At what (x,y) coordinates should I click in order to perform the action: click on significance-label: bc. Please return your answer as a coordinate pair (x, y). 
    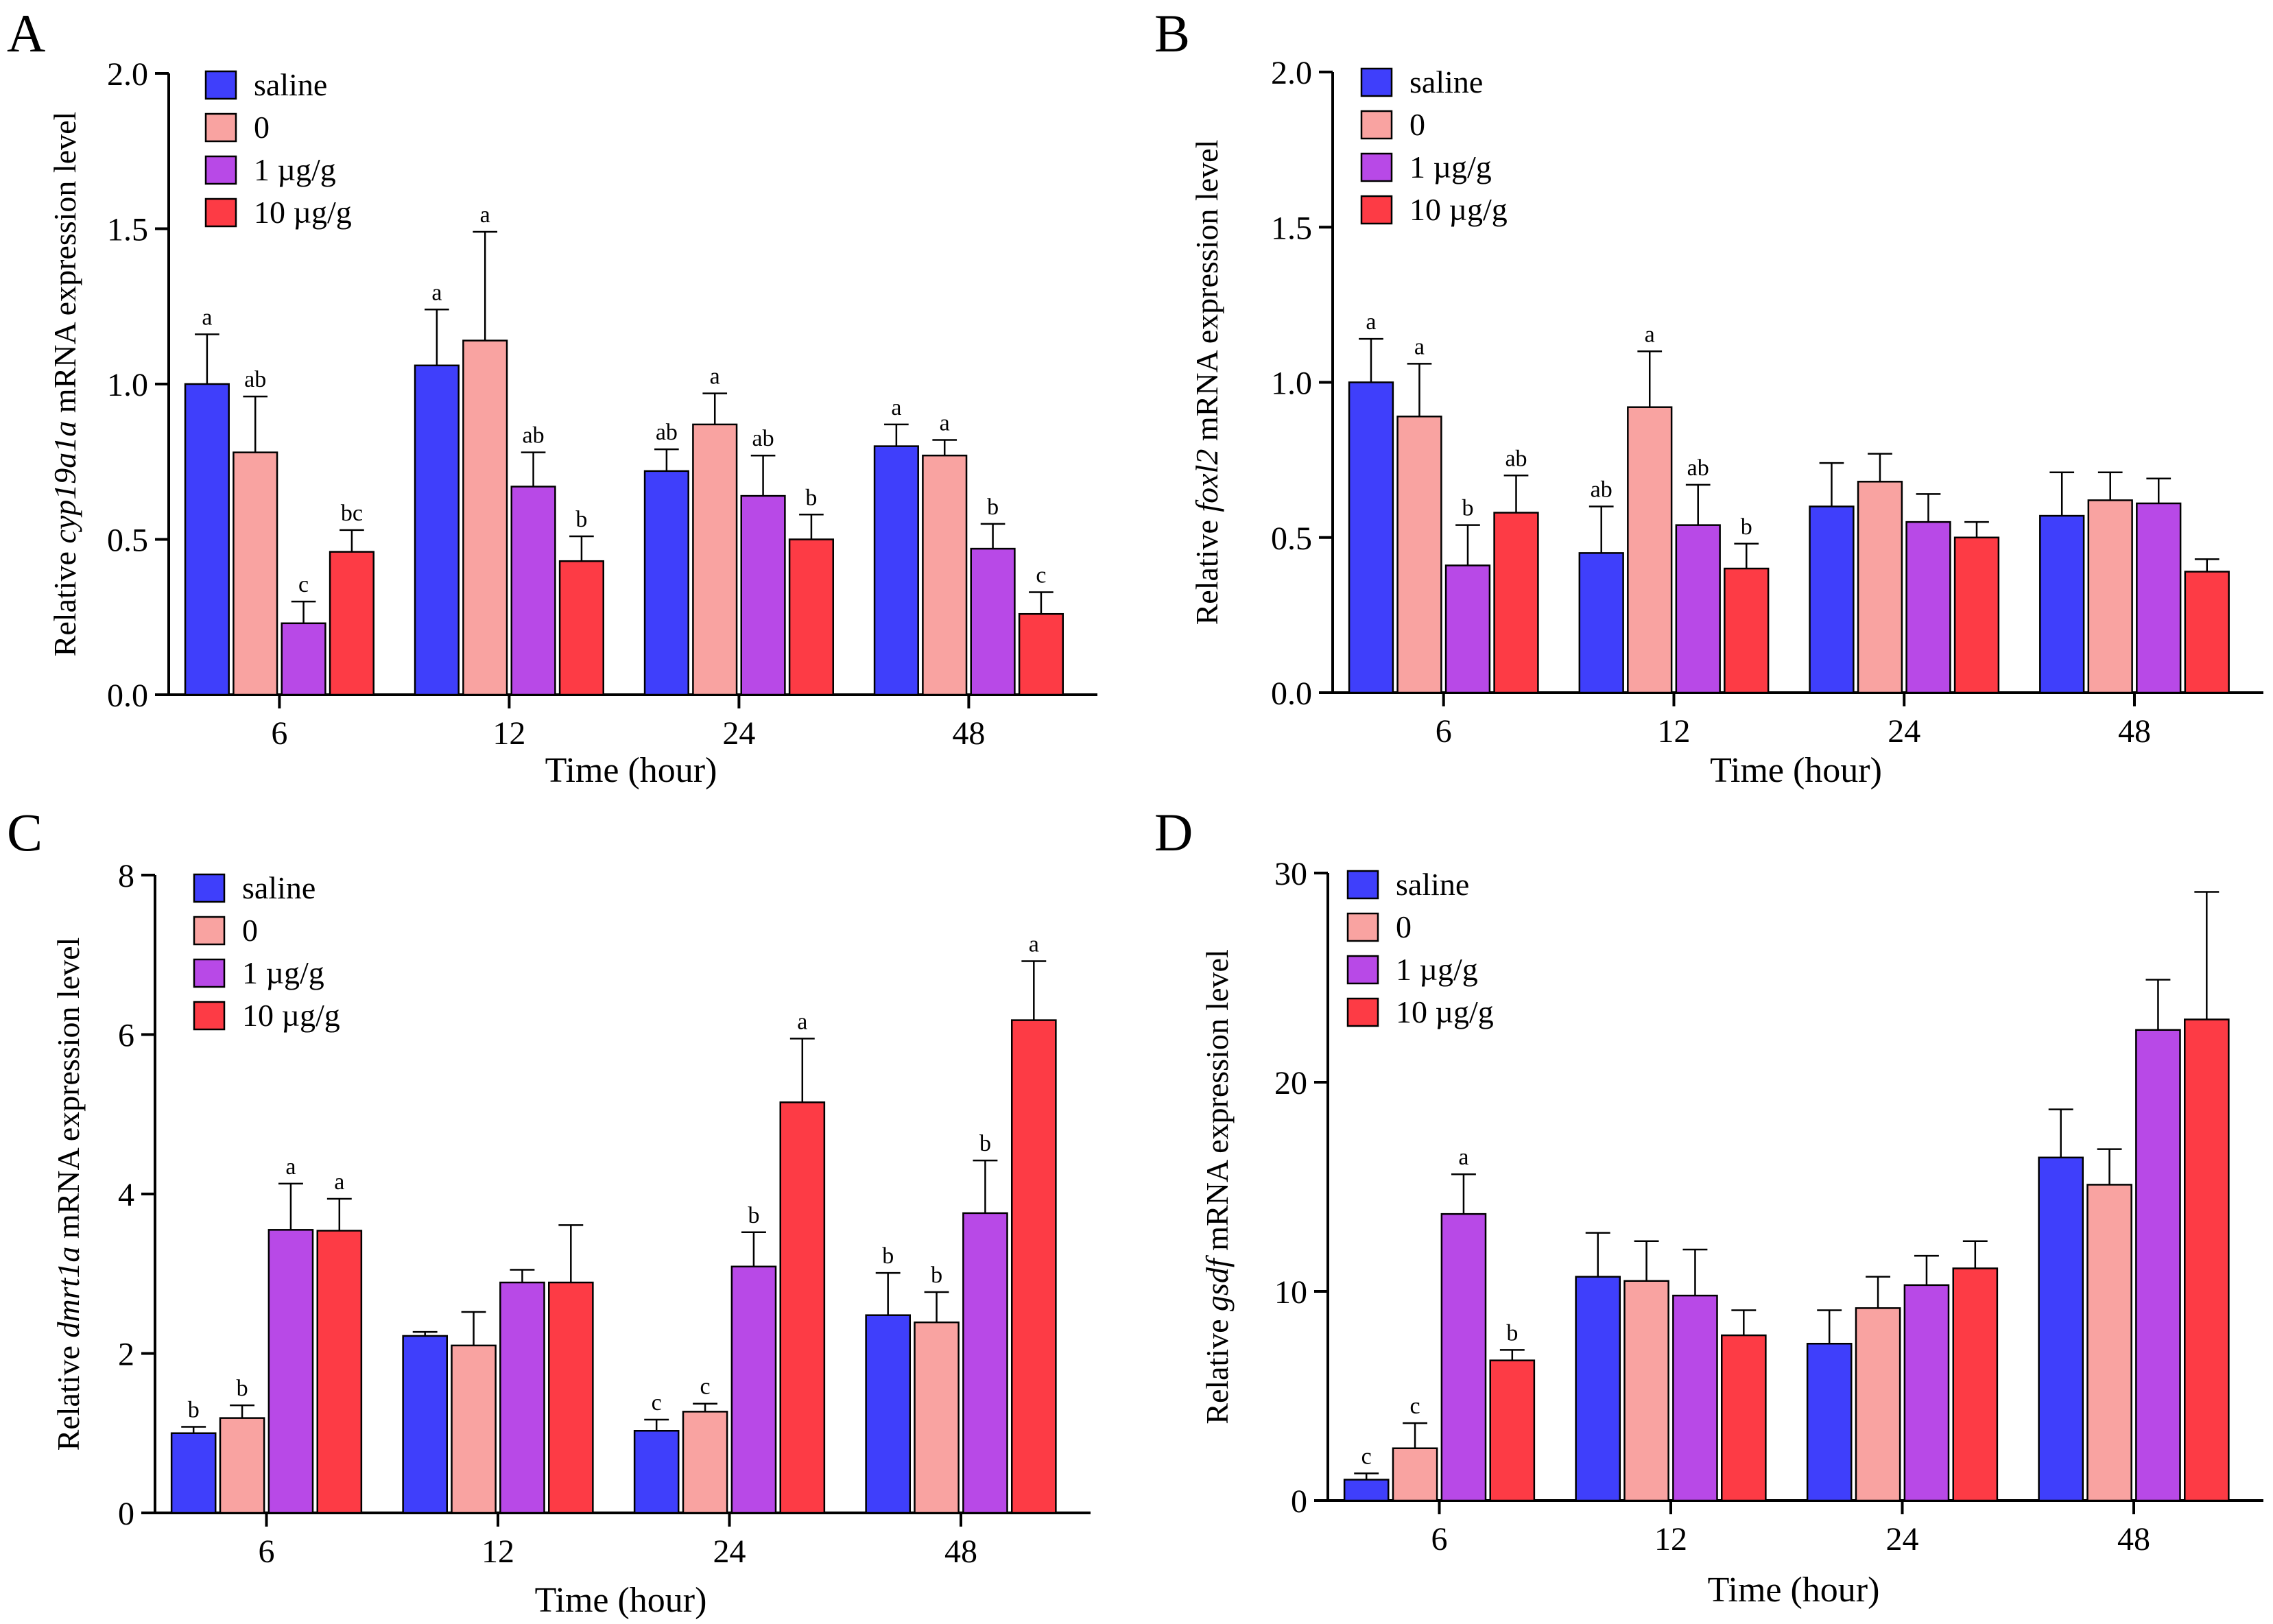
    Looking at the image, I should click on (352, 513).